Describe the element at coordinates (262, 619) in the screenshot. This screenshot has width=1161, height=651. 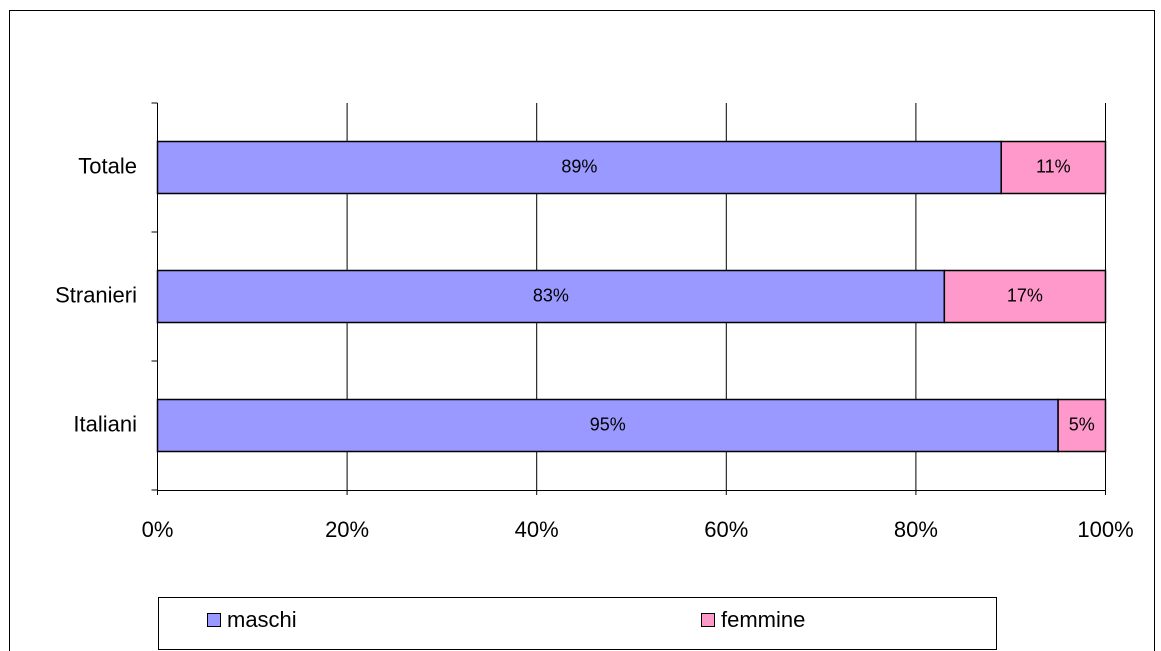
I see `legend-label: maschi` at that location.